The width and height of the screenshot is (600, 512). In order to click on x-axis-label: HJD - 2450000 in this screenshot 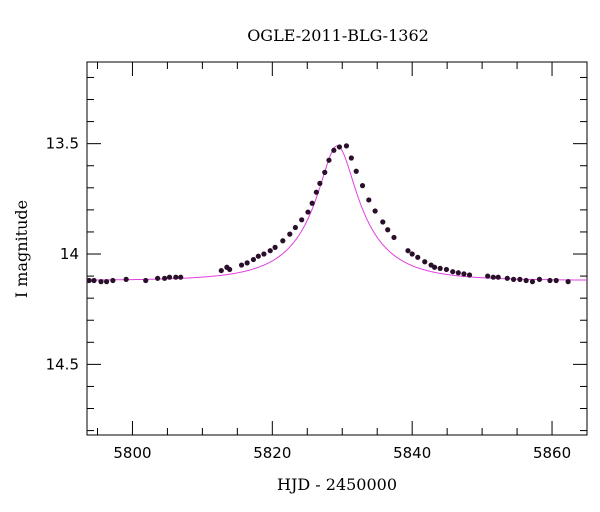, I will do `click(337, 484)`.